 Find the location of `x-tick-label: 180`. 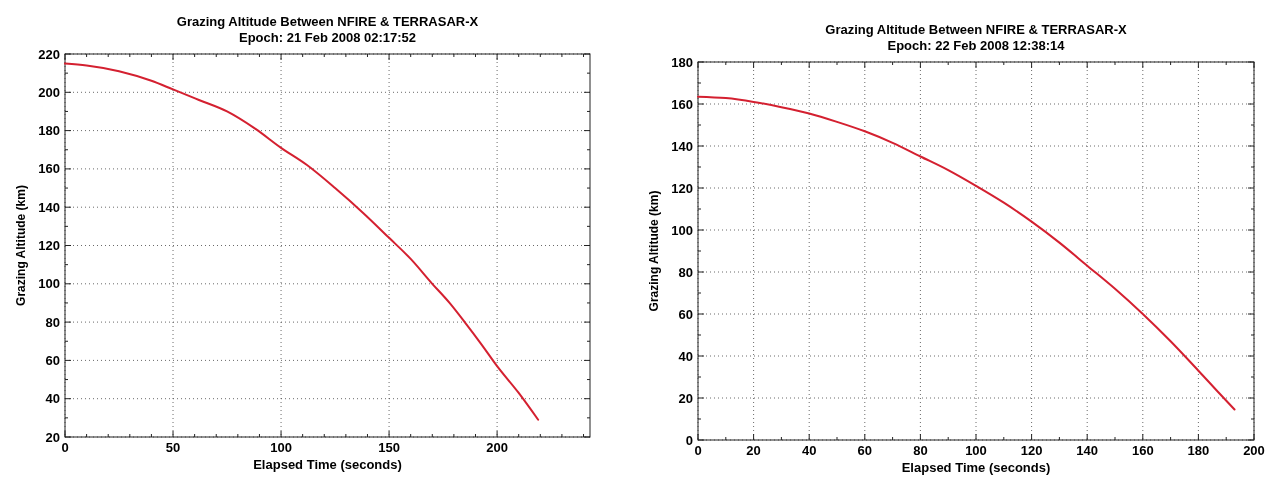

x-tick-label: 180 is located at coordinates (1198, 450).